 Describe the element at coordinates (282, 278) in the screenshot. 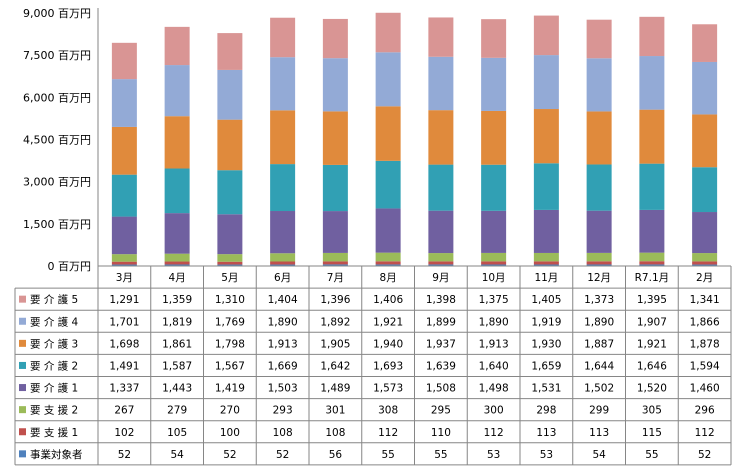

I see `category-label: 6月` at that location.